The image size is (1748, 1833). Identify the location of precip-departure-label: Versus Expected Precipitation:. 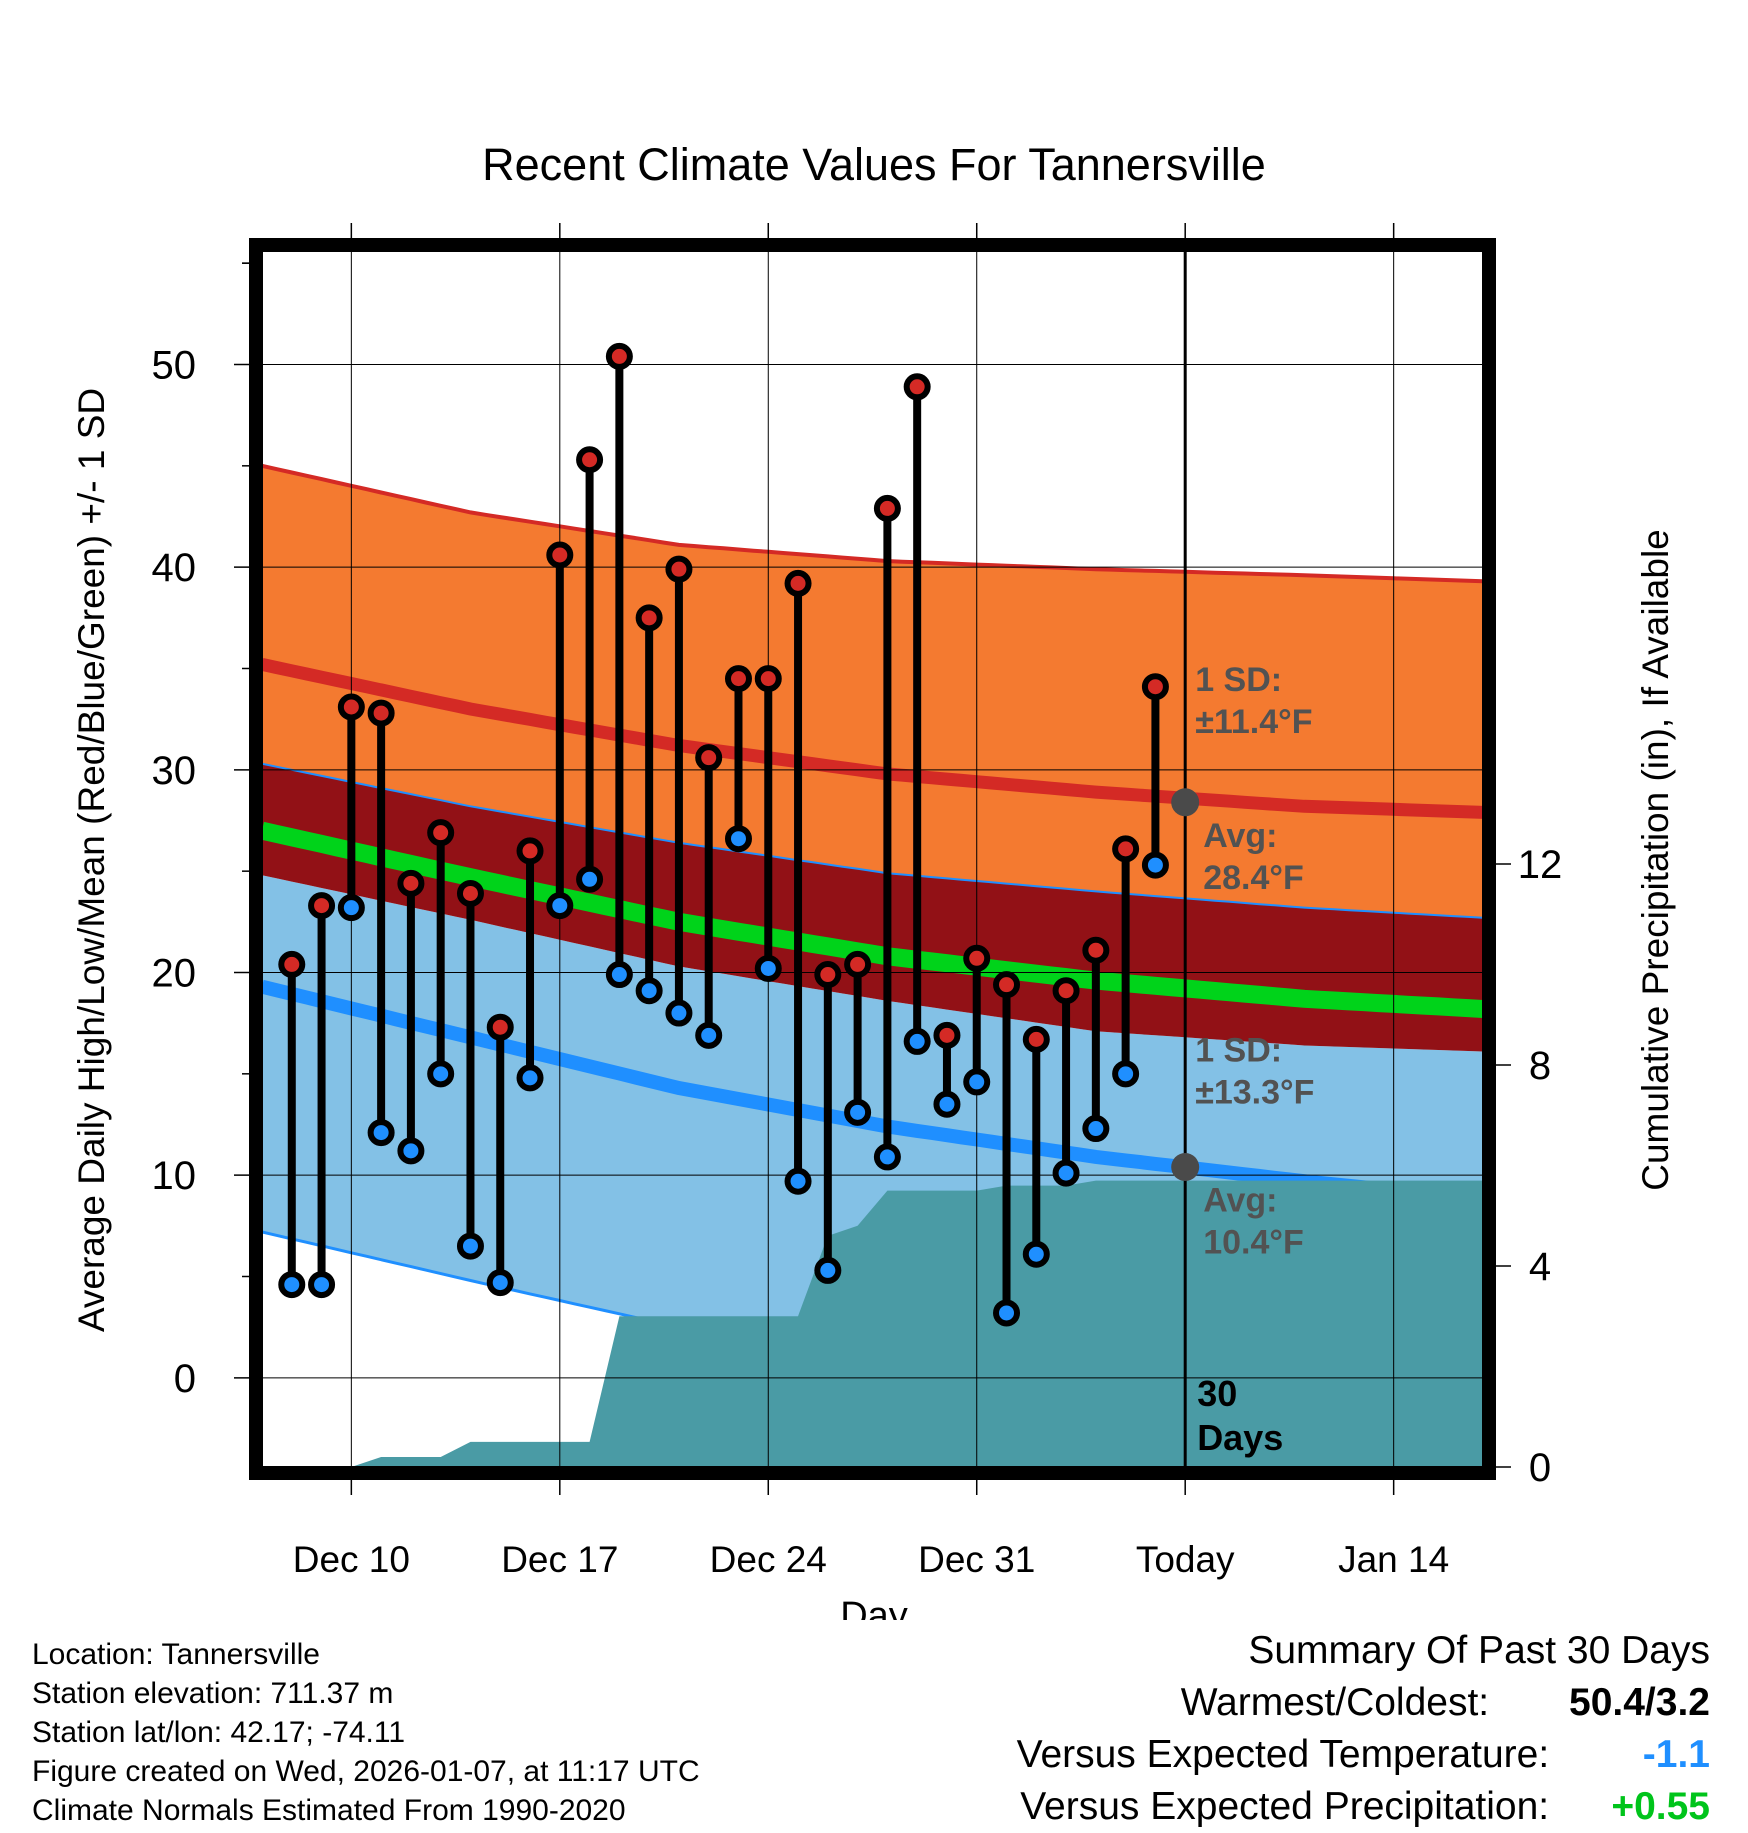
(1285, 1806).